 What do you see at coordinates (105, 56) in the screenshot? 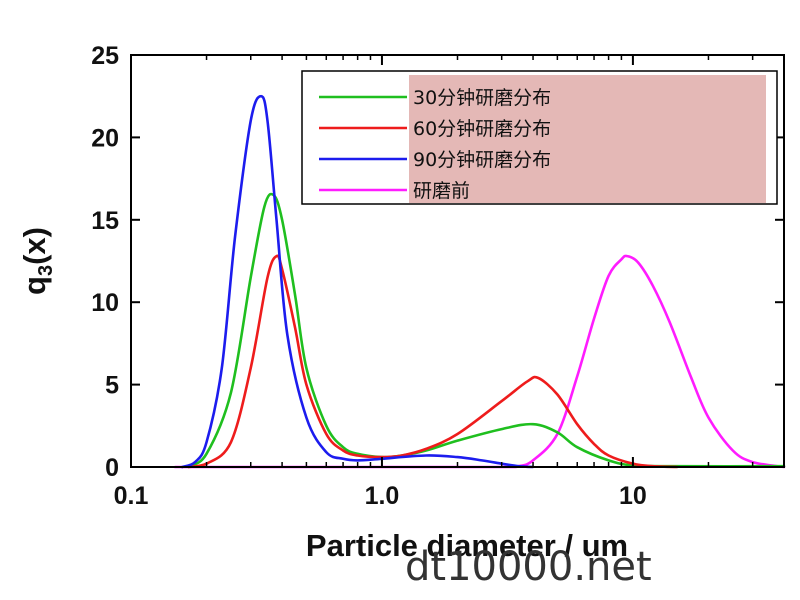
I see `y-tick-label: 25` at bounding box center [105, 56].